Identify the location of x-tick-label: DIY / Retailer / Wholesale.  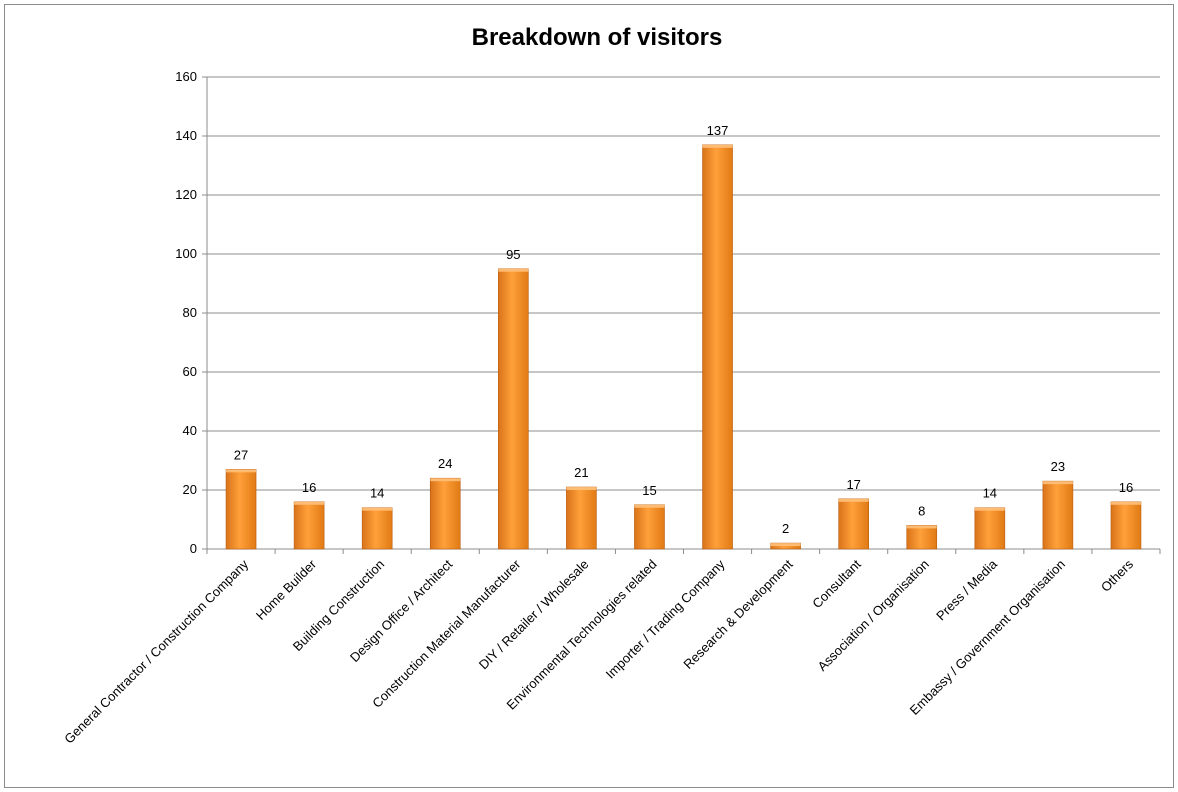
(534, 615).